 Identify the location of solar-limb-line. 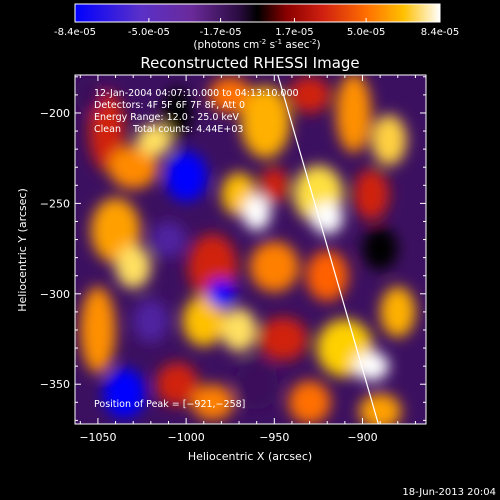
(328, 249).